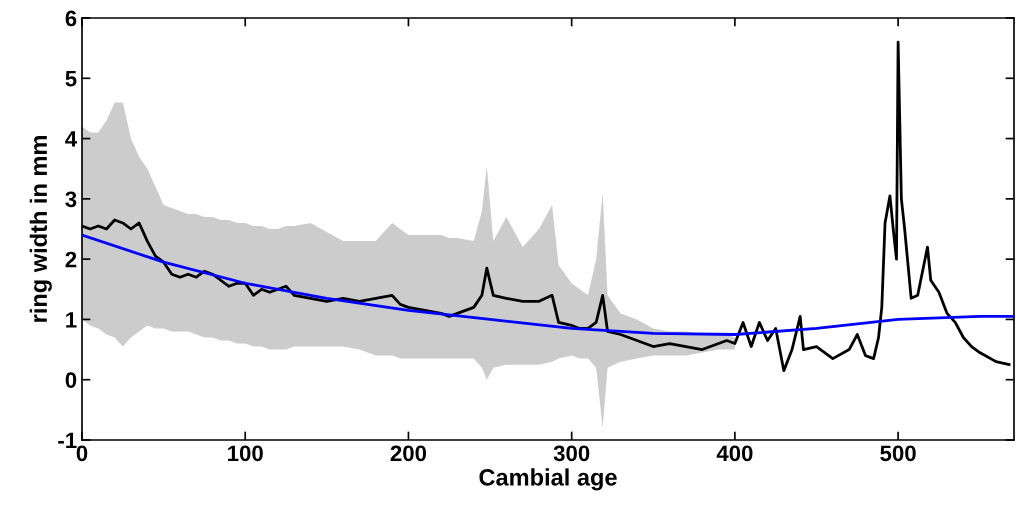 Image resolution: width=1016 pixels, height=527 pixels. What do you see at coordinates (548, 479) in the screenshot?
I see `x-axis-title: Cambial age` at bounding box center [548, 479].